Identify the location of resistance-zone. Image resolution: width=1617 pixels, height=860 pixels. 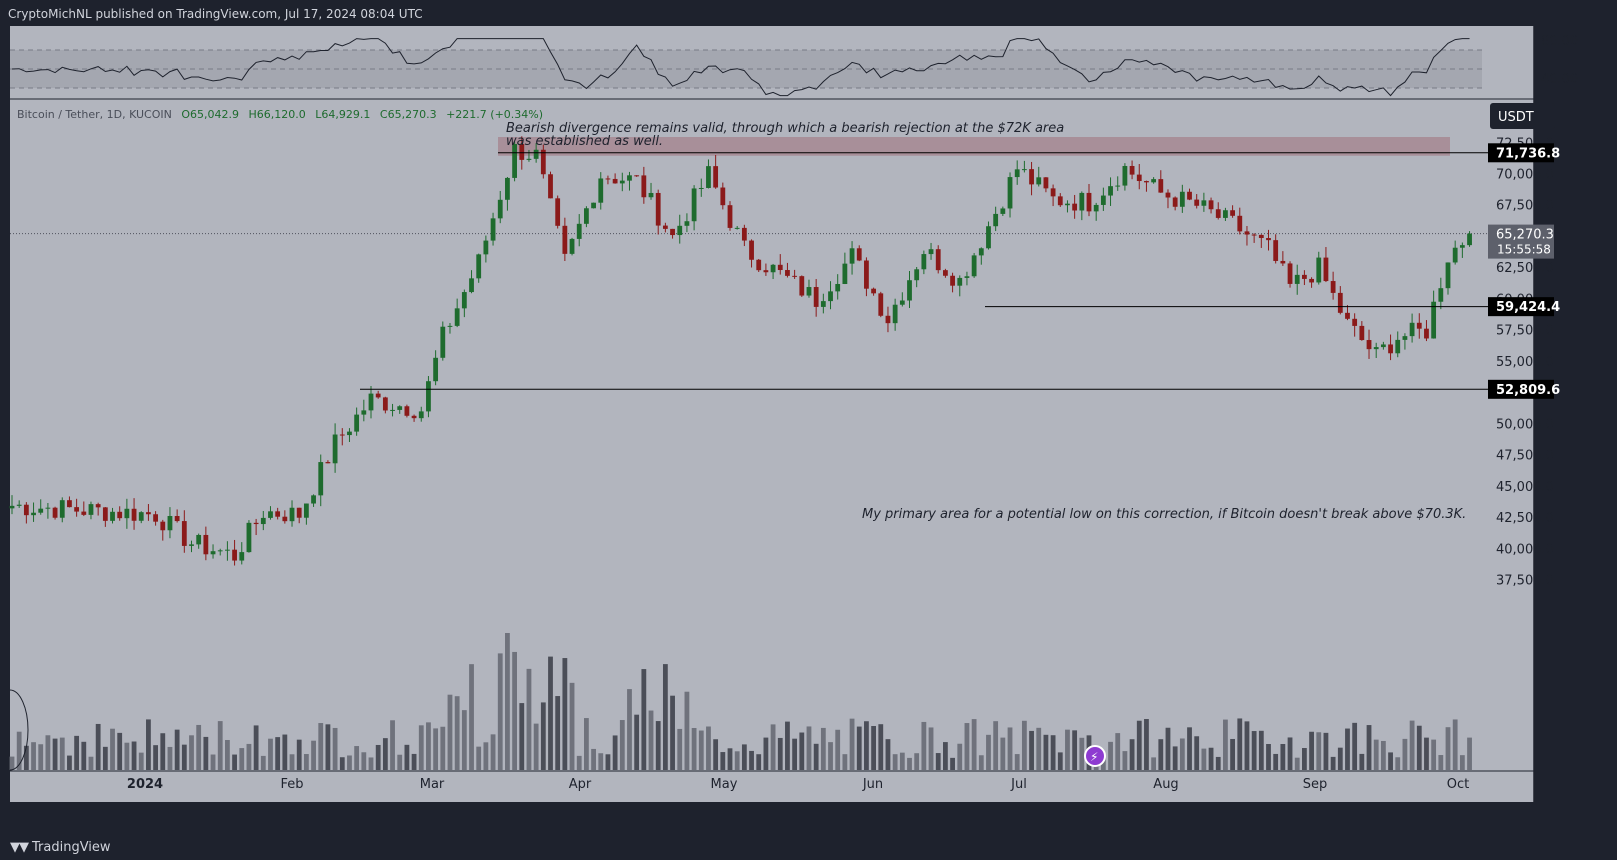
(974, 146).